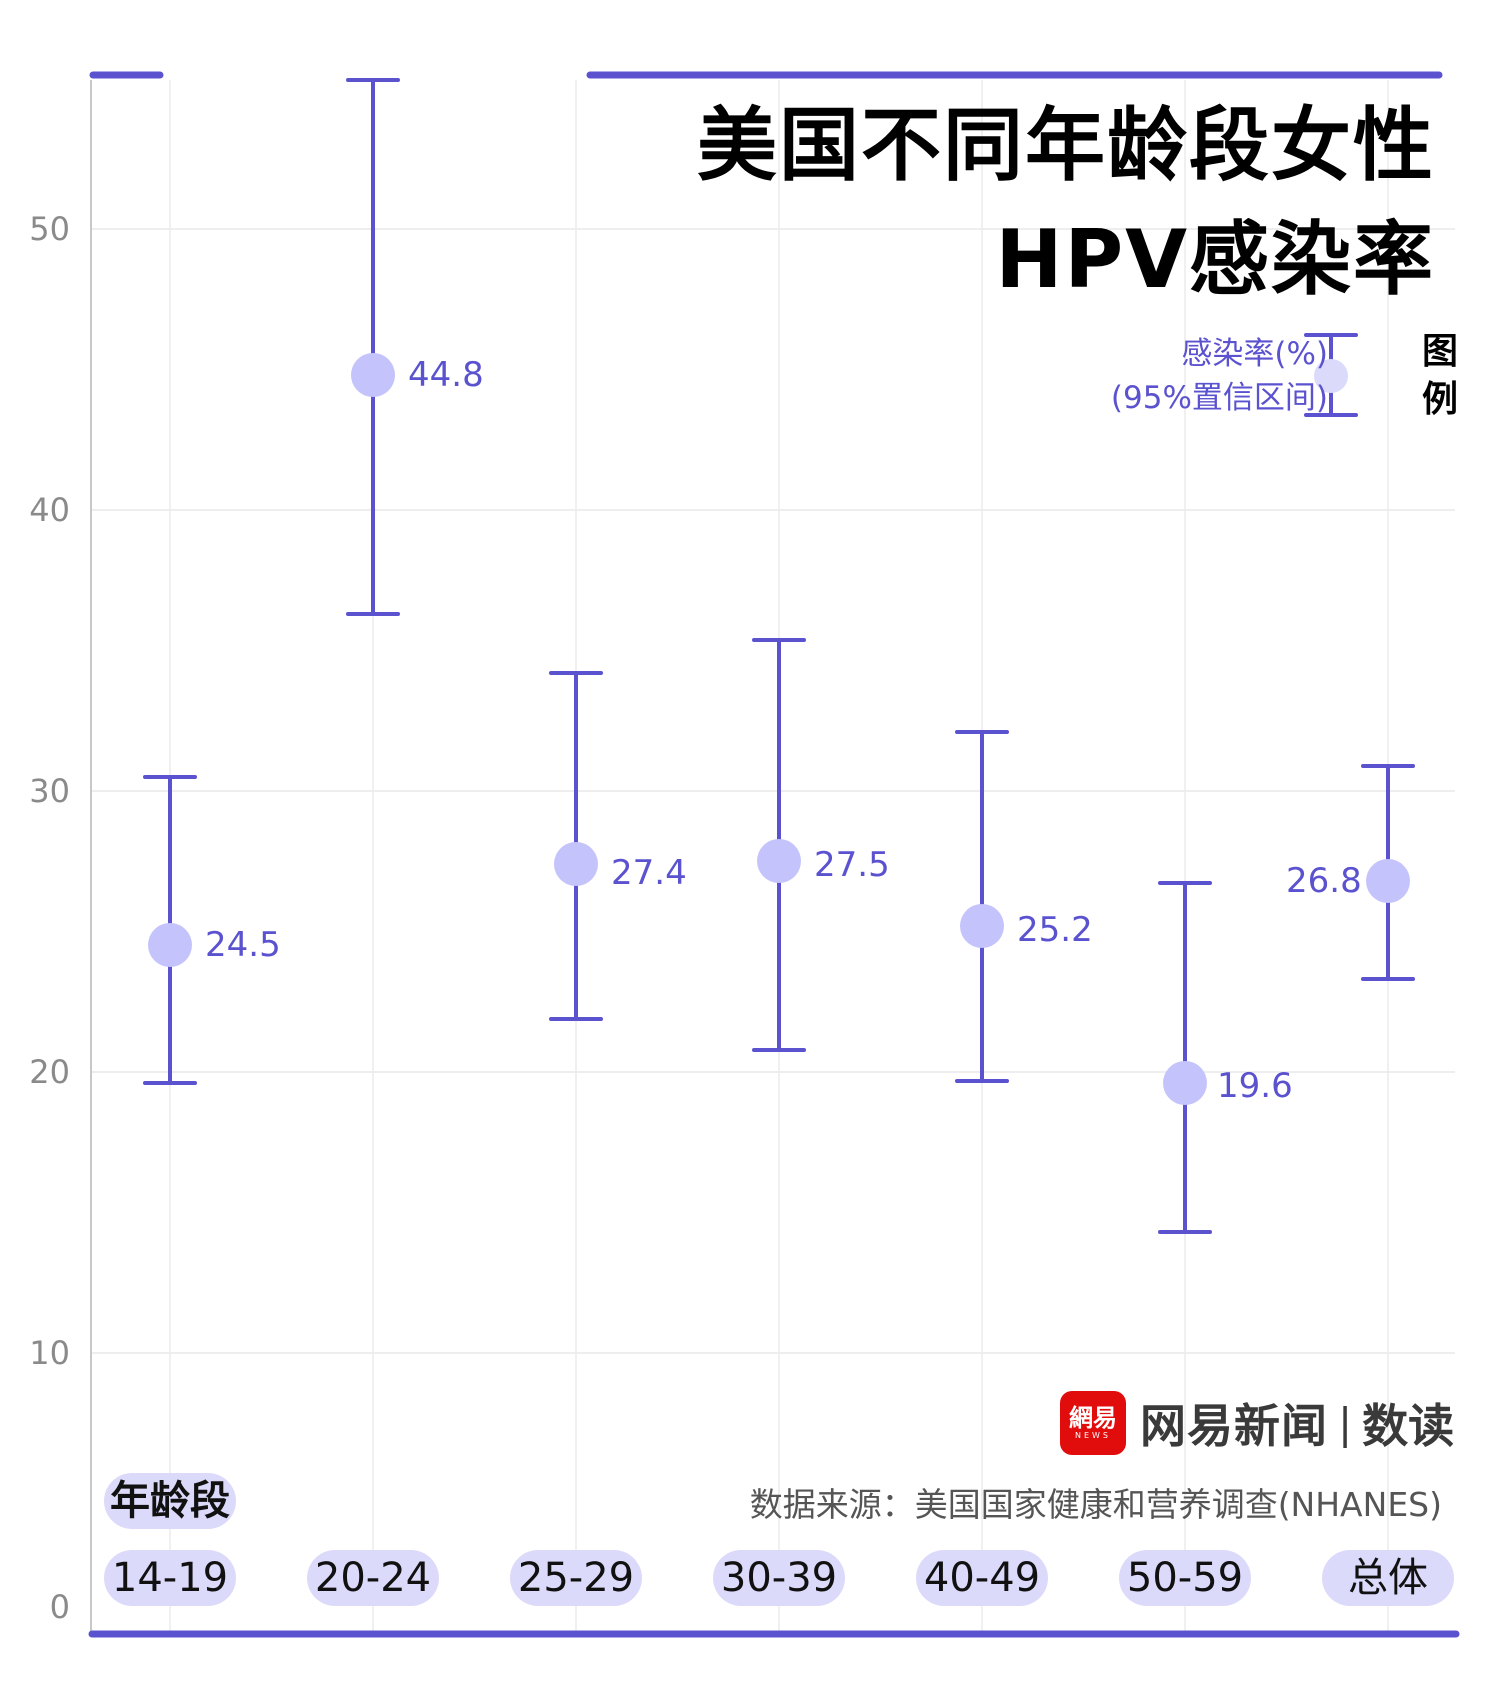 The height and width of the screenshot is (1705, 1500). Describe the element at coordinates (49, 791) in the screenshot. I see `y-tick-30: 30` at that location.